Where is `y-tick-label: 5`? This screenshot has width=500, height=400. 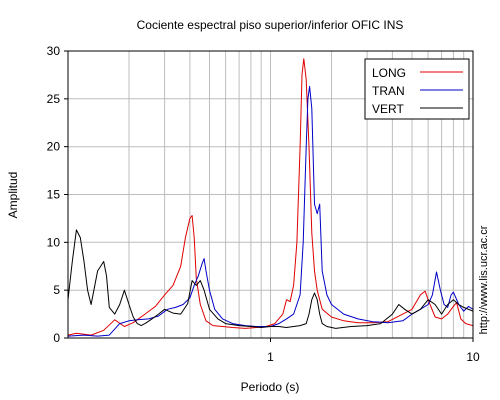 y-tick-label: 5 is located at coordinates (56, 290).